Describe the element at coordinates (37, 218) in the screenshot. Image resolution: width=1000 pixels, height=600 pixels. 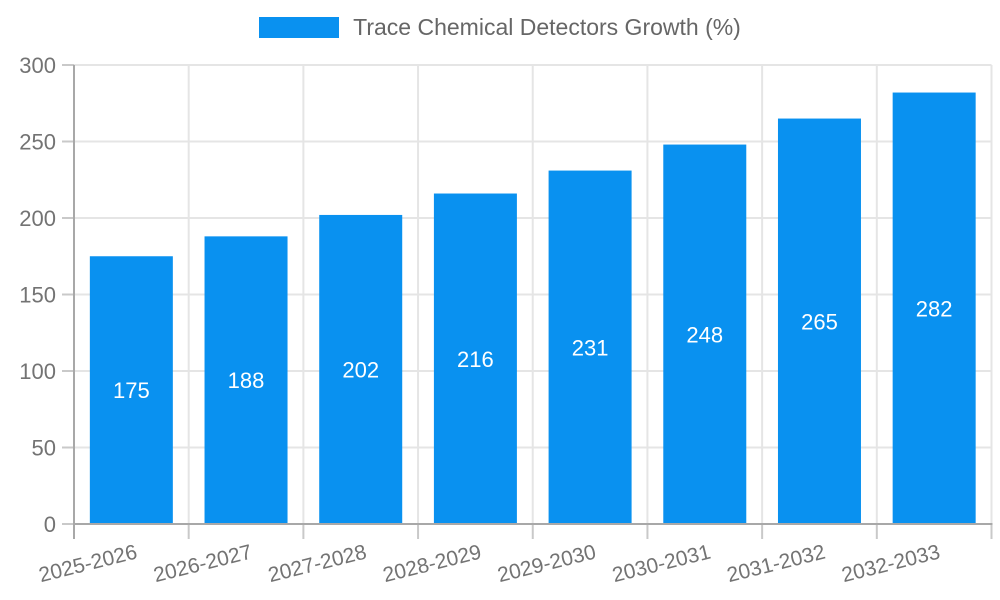
I see `y-axis-tick-label: 200` at that location.